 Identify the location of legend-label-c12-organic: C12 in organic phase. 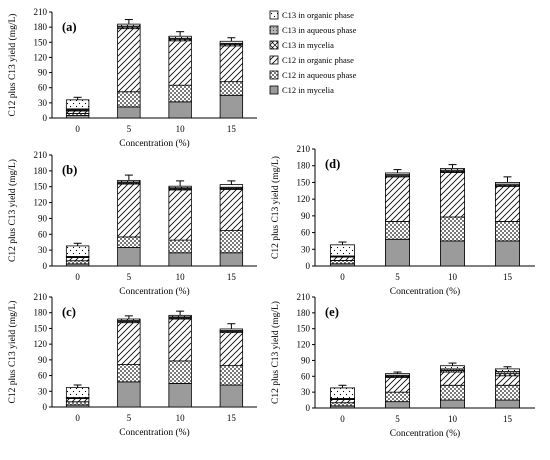
(318, 60).